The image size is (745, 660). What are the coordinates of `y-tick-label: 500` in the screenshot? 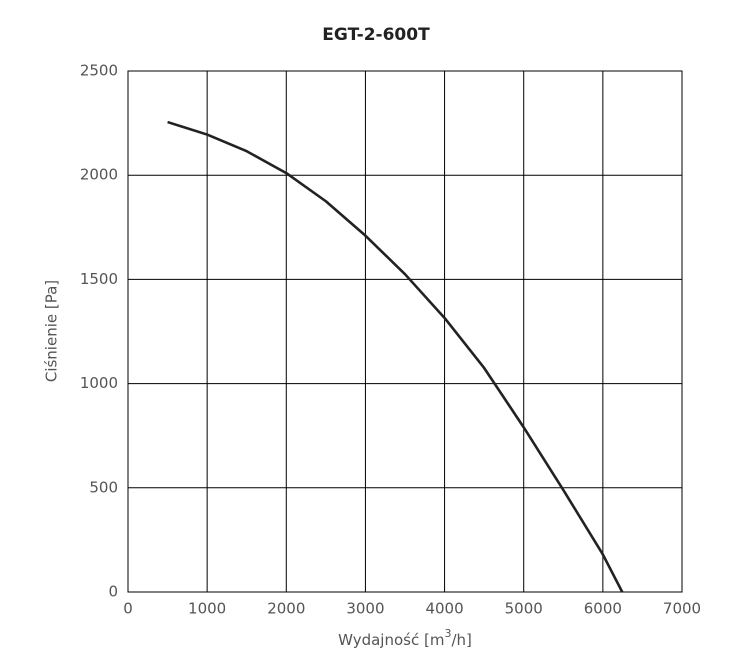 It's located at (103, 487).